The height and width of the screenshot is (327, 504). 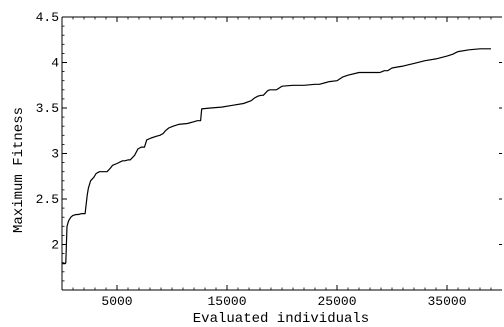 I want to click on y-tick-label: 2.5, so click(x=47, y=199).